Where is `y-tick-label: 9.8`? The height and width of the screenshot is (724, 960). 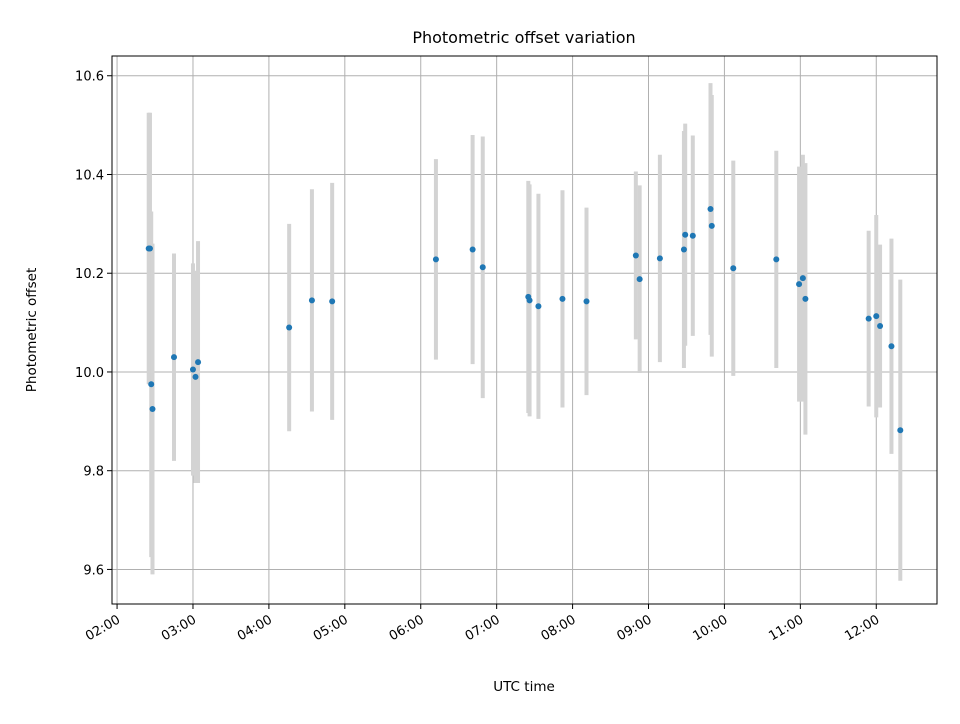 y-tick-label: 9.8 is located at coordinates (93, 472).